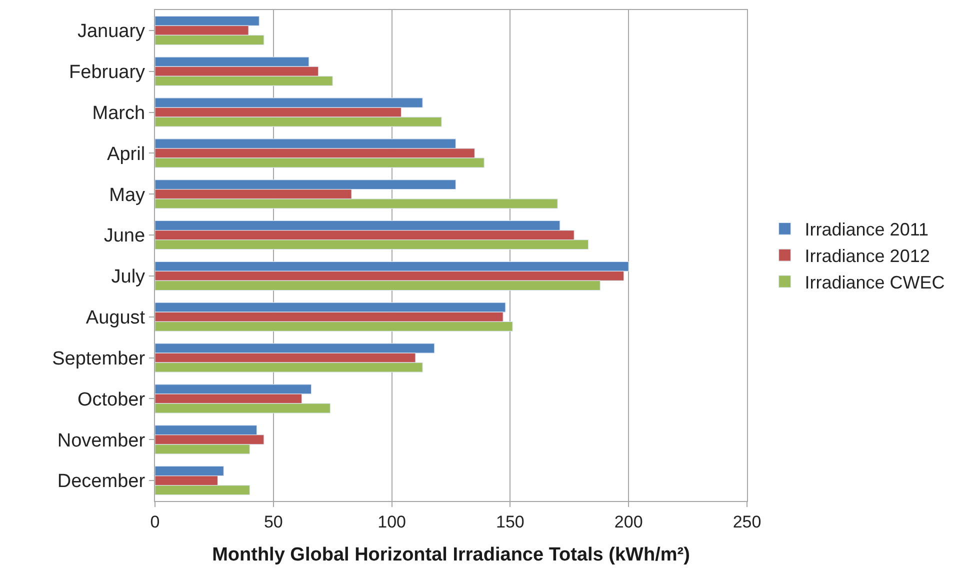  What do you see at coordinates (128, 277) in the screenshot?
I see `y-tick-label: July` at bounding box center [128, 277].